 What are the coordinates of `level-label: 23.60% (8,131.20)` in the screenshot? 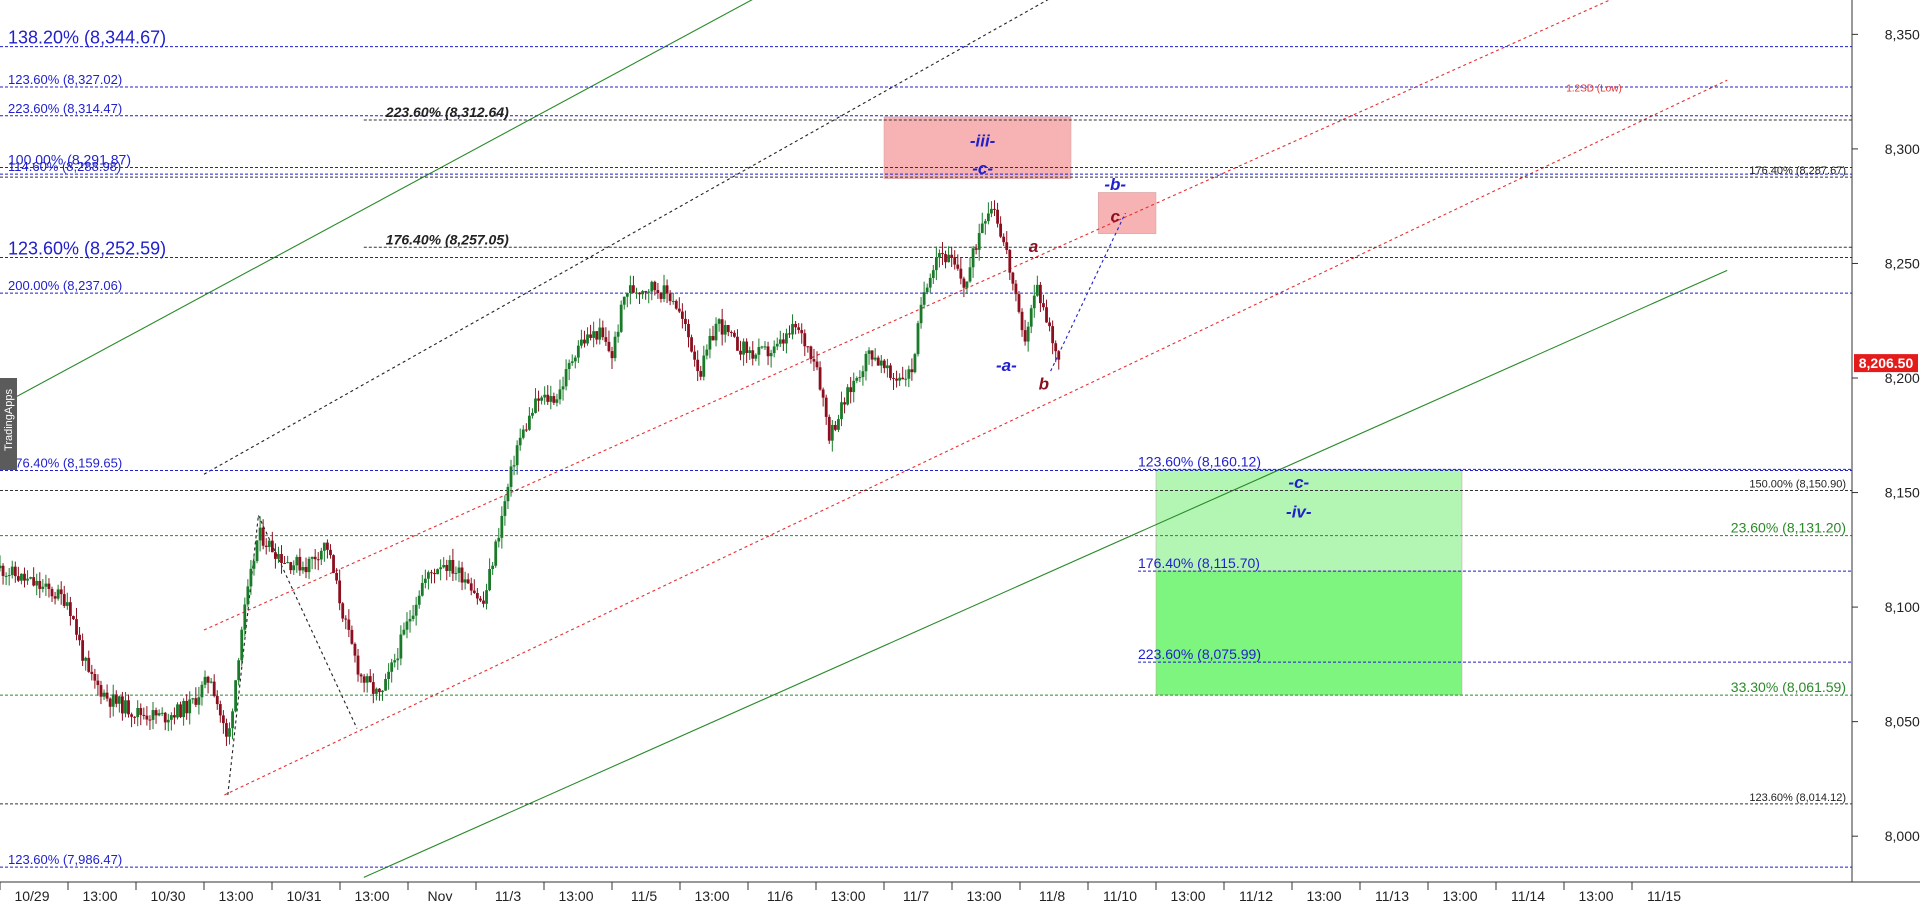 It's located at (1788, 528).